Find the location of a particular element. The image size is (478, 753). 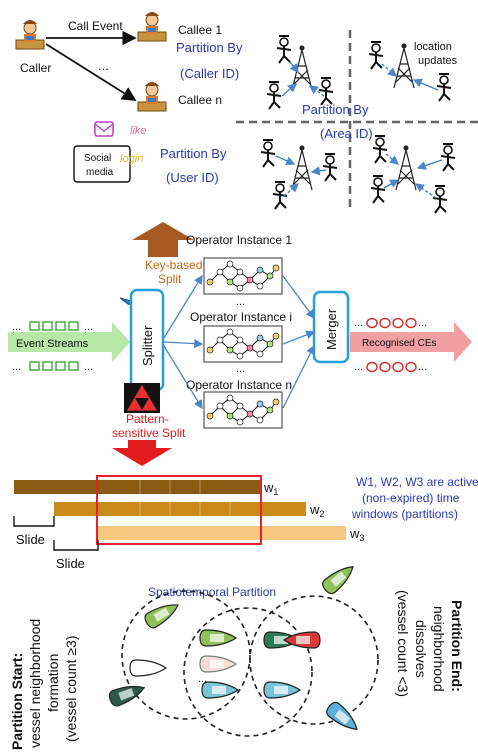

window-w3-bar is located at coordinates (222, 533).